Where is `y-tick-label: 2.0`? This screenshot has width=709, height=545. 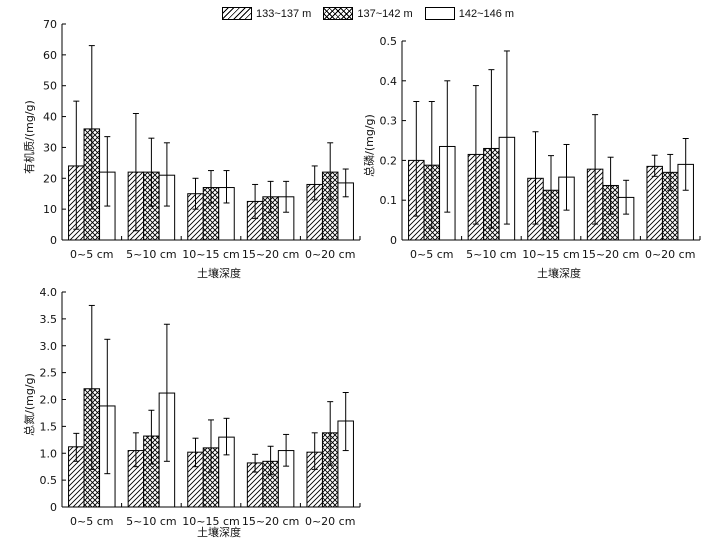
y-tick-label: 2.0 is located at coordinates (49, 400).